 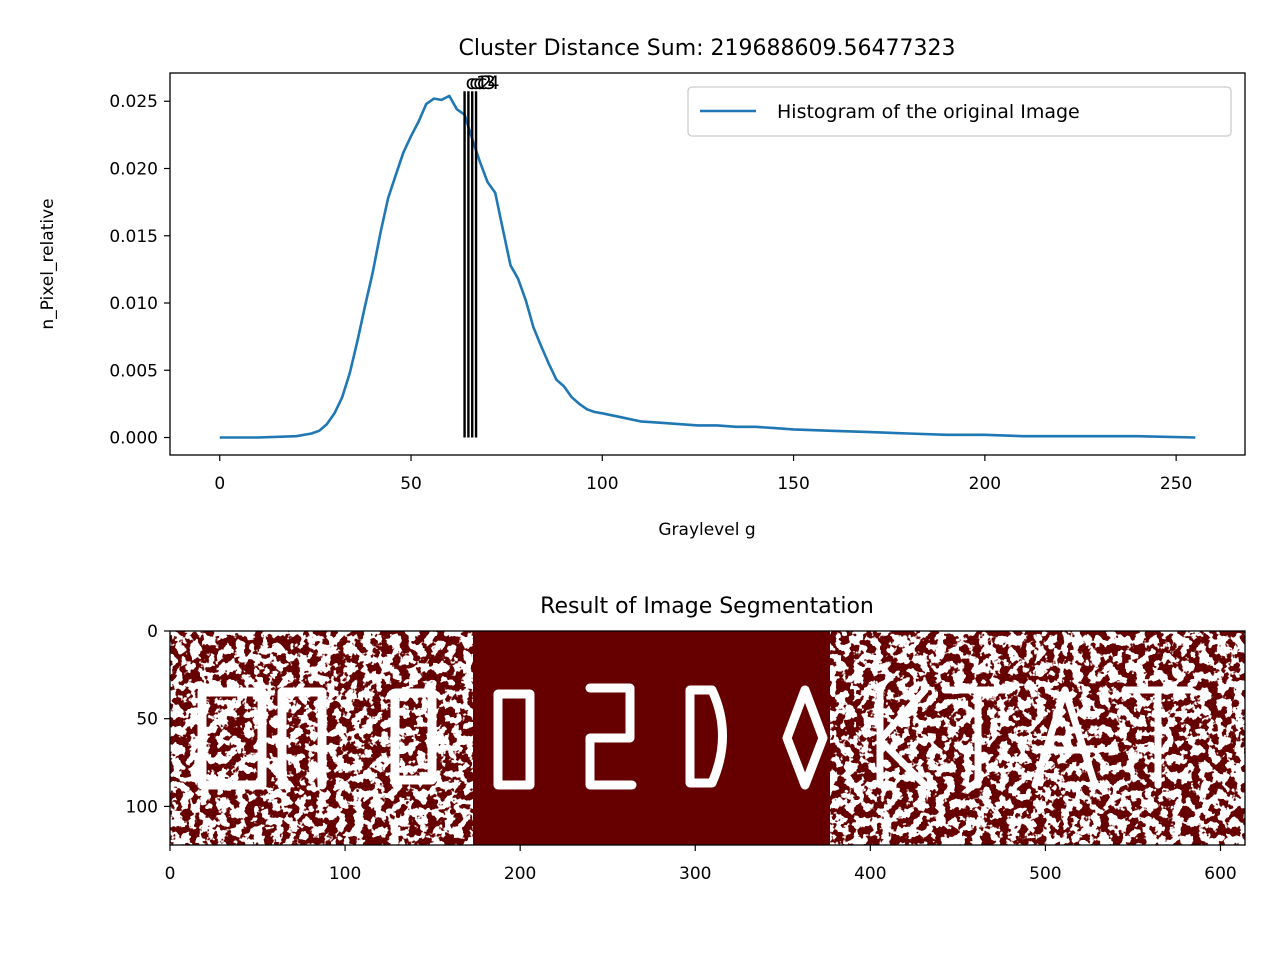 What do you see at coordinates (707, 606) in the screenshot?
I see `segmentation-title: Result of Image Segmentation` at bounding box center [707, 606].